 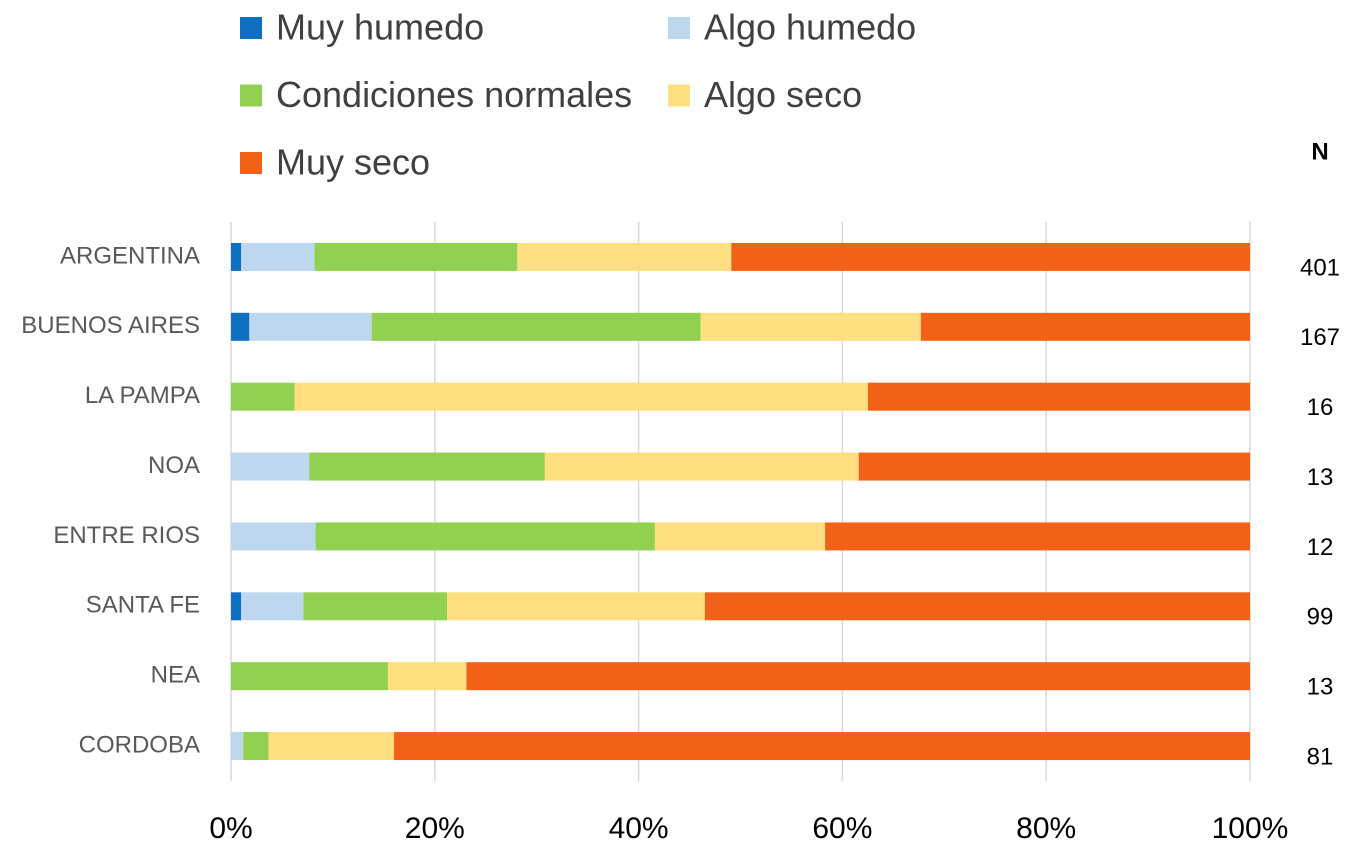 What do you see at coordinates (380, 27) in the screenshot?
I see `legend-label: Muy humedo` at bounding box center [380, 27].